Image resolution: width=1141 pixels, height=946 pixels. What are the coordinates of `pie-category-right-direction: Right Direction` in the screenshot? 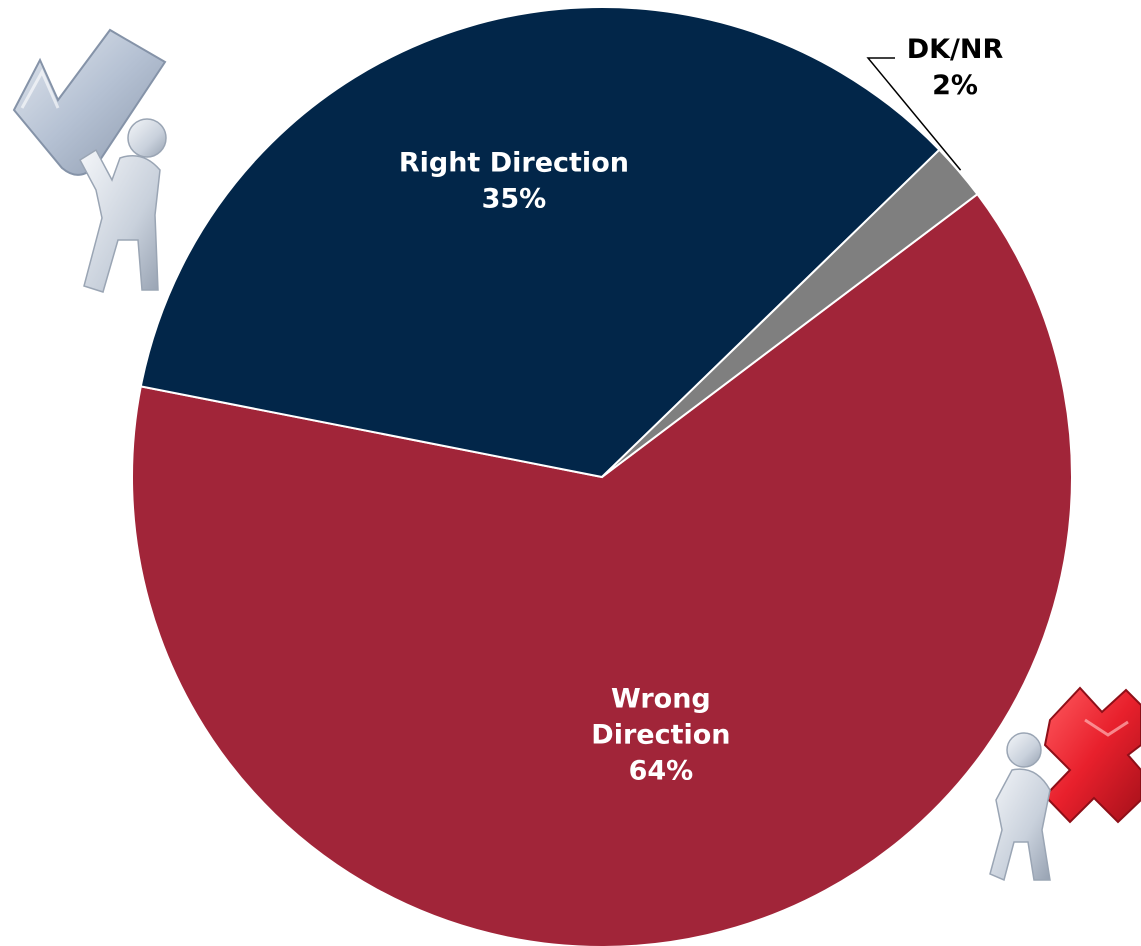 It's located at (514, 163).